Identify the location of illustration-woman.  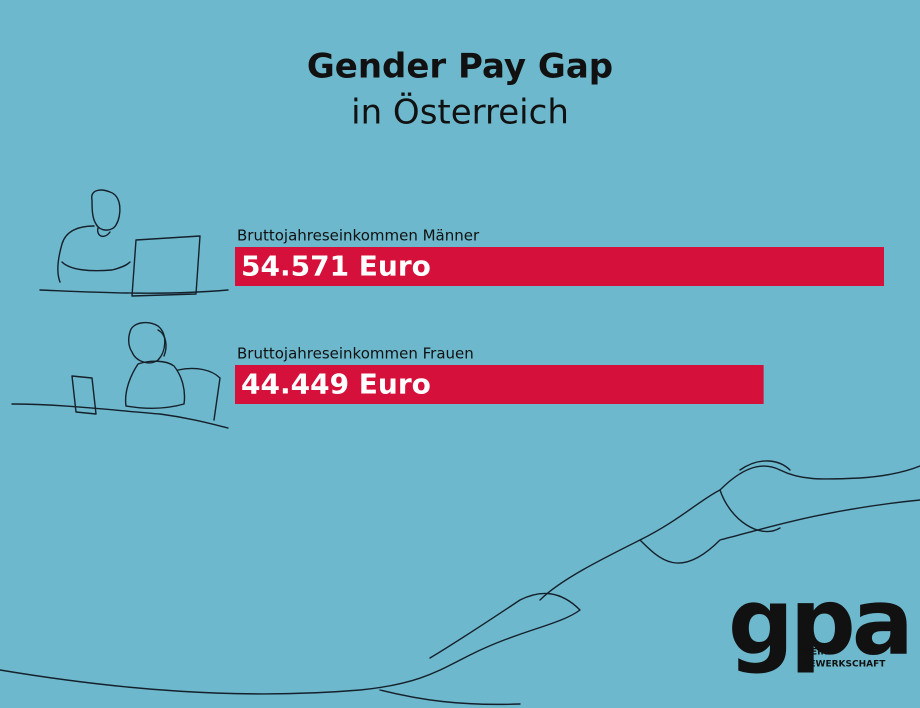
(120, 375).